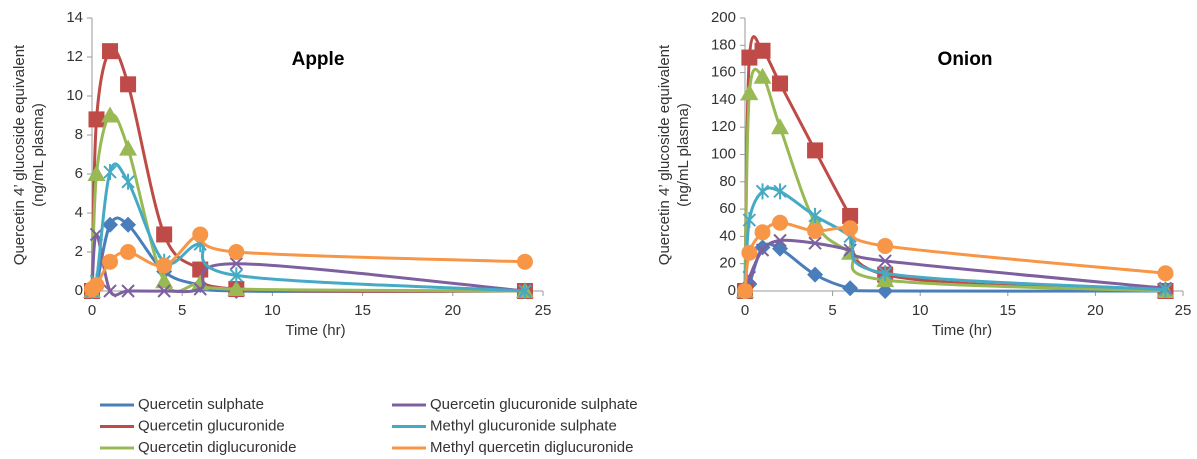 The image size is (1197, 459). What do you see at coordinates (723, 72) in the screenshot?
I see `y-tick-label: 160` at bounding box center [723, 72].